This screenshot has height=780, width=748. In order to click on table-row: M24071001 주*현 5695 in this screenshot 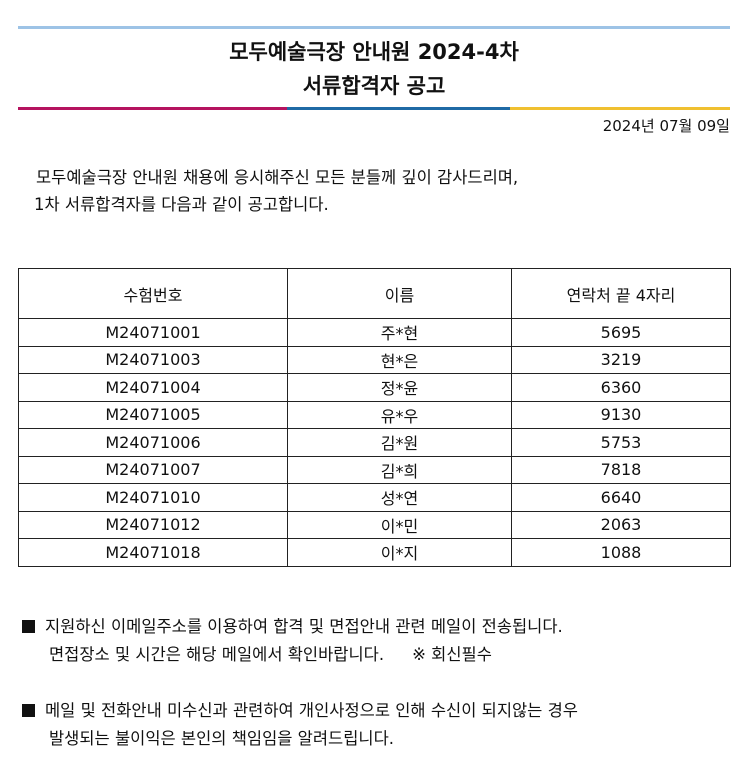, I will do `click(374, 332)`.